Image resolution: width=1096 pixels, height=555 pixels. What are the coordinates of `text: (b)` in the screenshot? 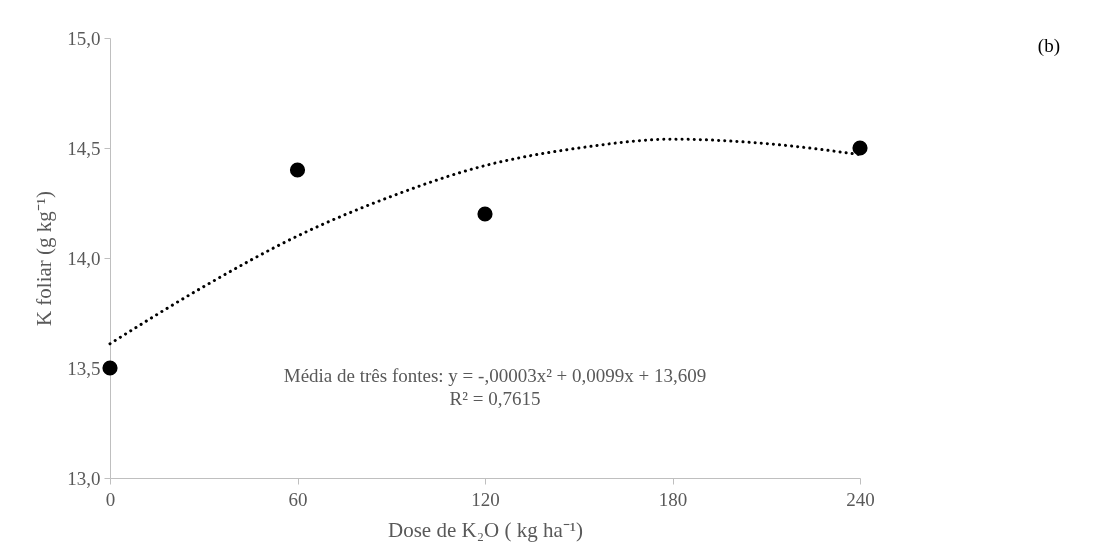 It's located at (1048, 46).